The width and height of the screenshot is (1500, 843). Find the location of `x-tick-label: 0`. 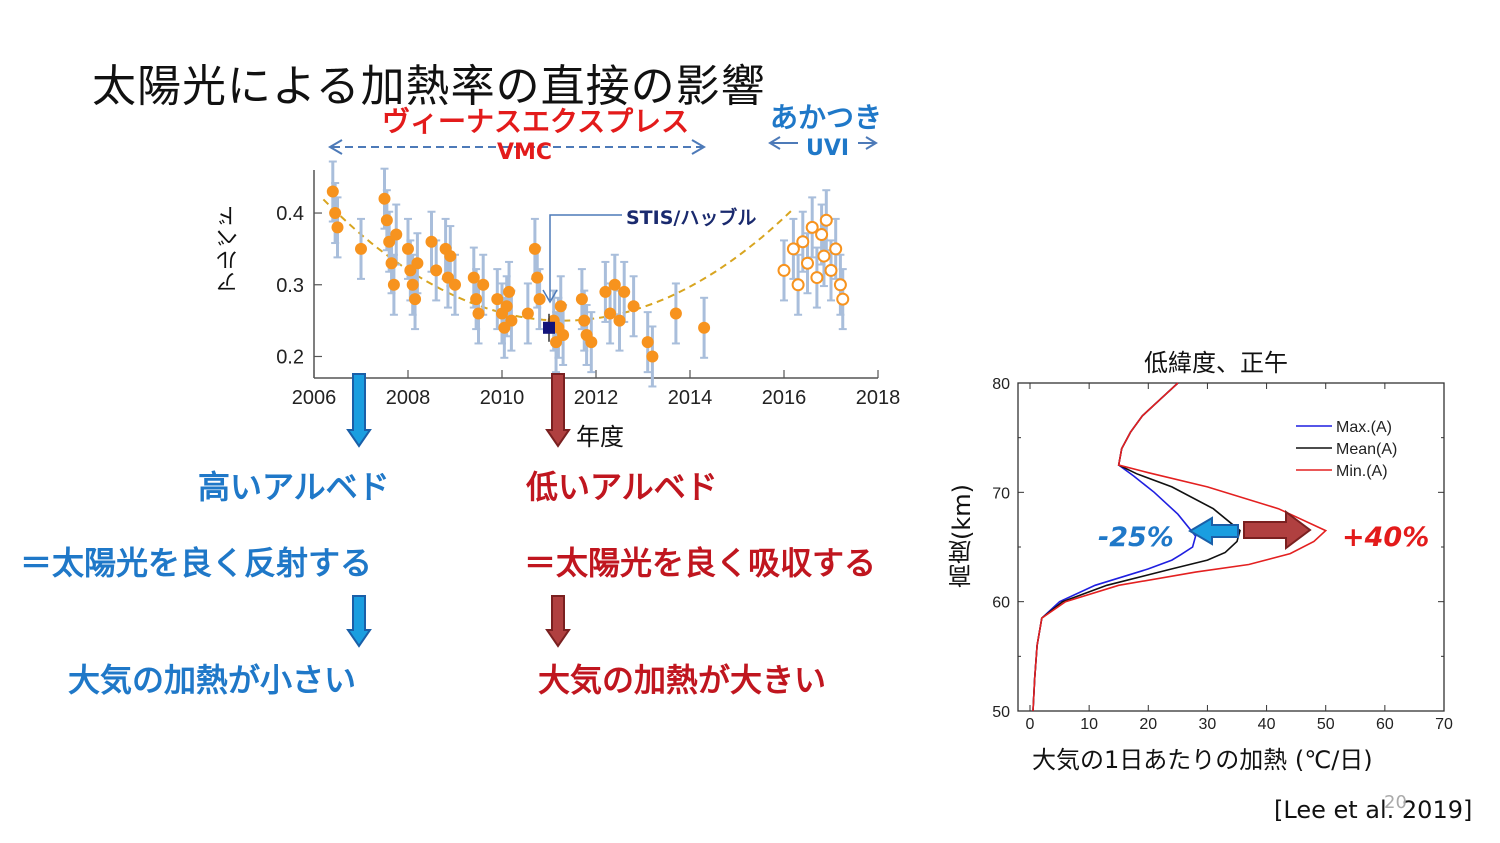

x-tick-label: 0 is located at coordinates (1030, 724).